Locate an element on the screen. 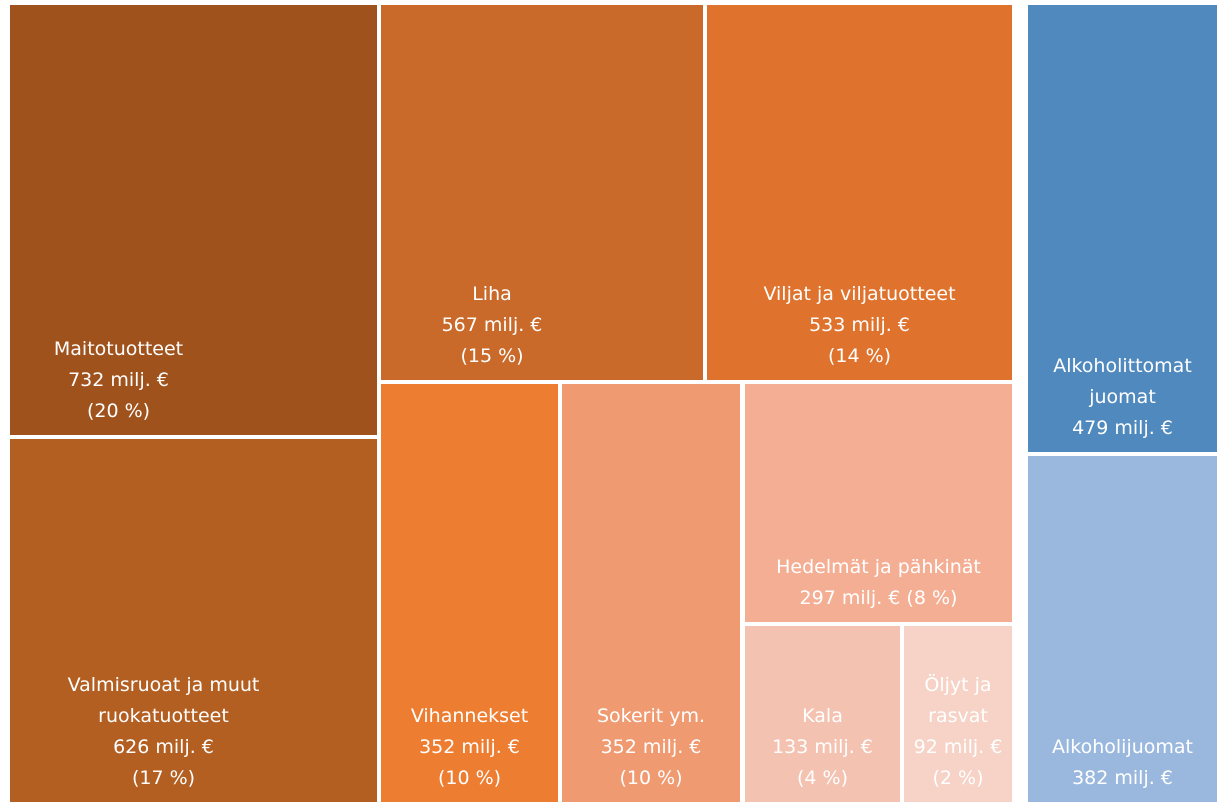 The image size is (1217, 802). tile-label: Alkoholijuomat 382 milj. € is located at coordinates (1122, 763).